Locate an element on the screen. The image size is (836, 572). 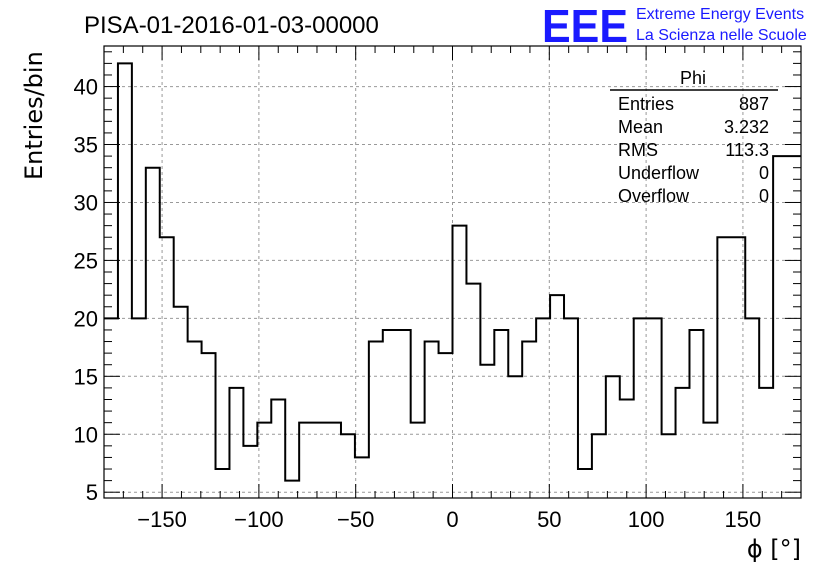
stats-row-label: Underflow is located at coordinates (659, 173).